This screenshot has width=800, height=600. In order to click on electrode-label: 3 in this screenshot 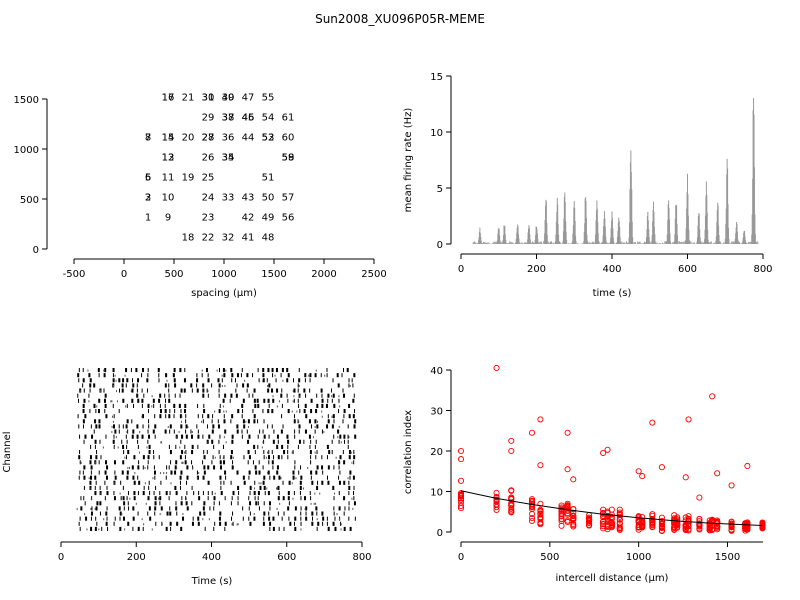, I will do `click(148, 198)`.